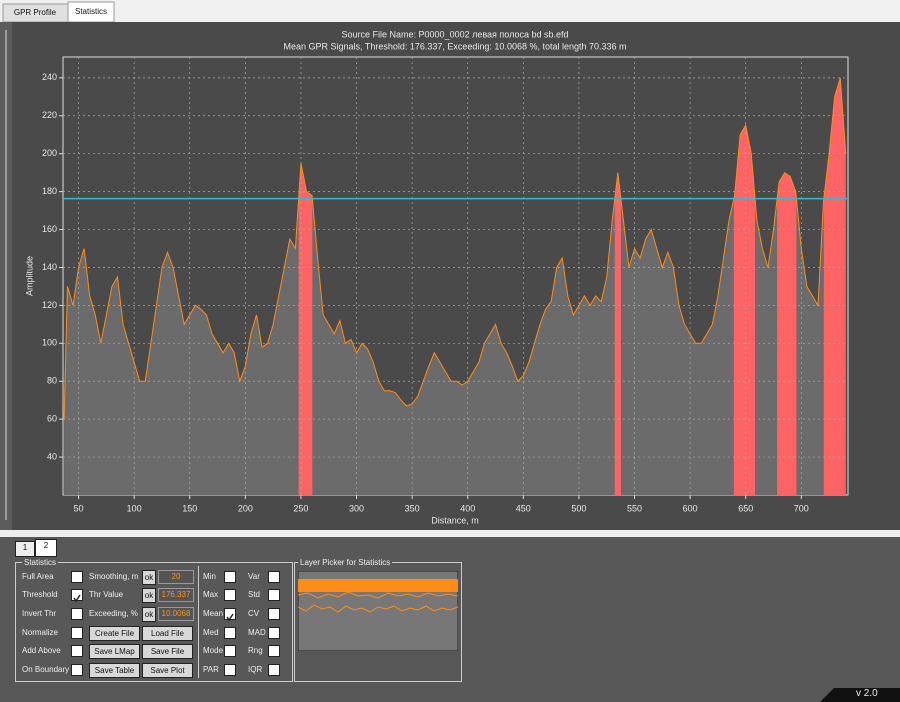 The height and width of the screenshot is (702, 900). Describe the element at coordinates (745, 508) in the screenshot. I see `x-tick-label: 650` at that location.